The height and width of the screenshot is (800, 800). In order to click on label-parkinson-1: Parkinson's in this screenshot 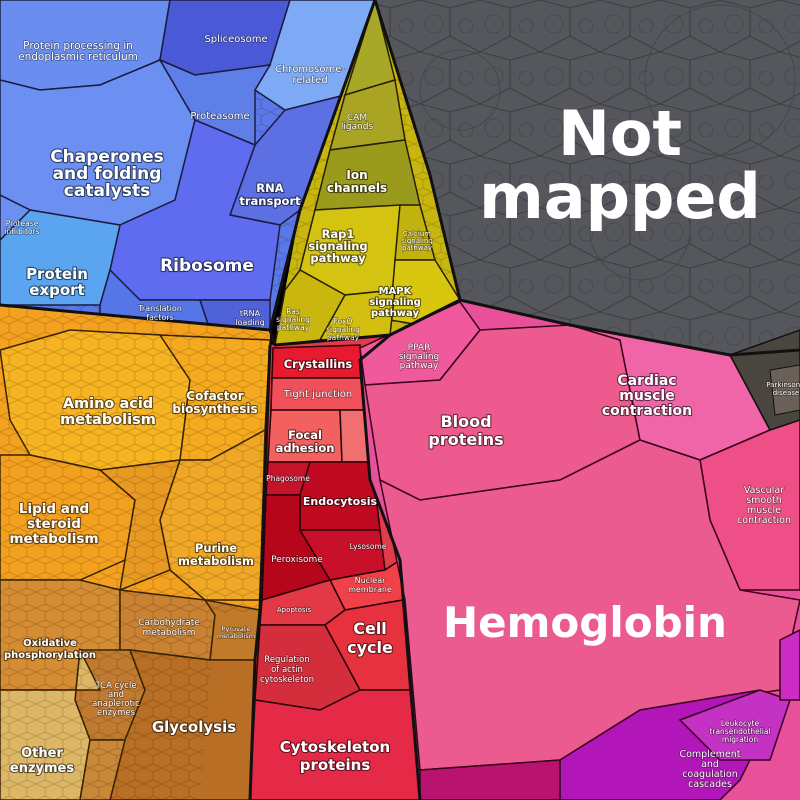, I will do `click(783, 385)`.